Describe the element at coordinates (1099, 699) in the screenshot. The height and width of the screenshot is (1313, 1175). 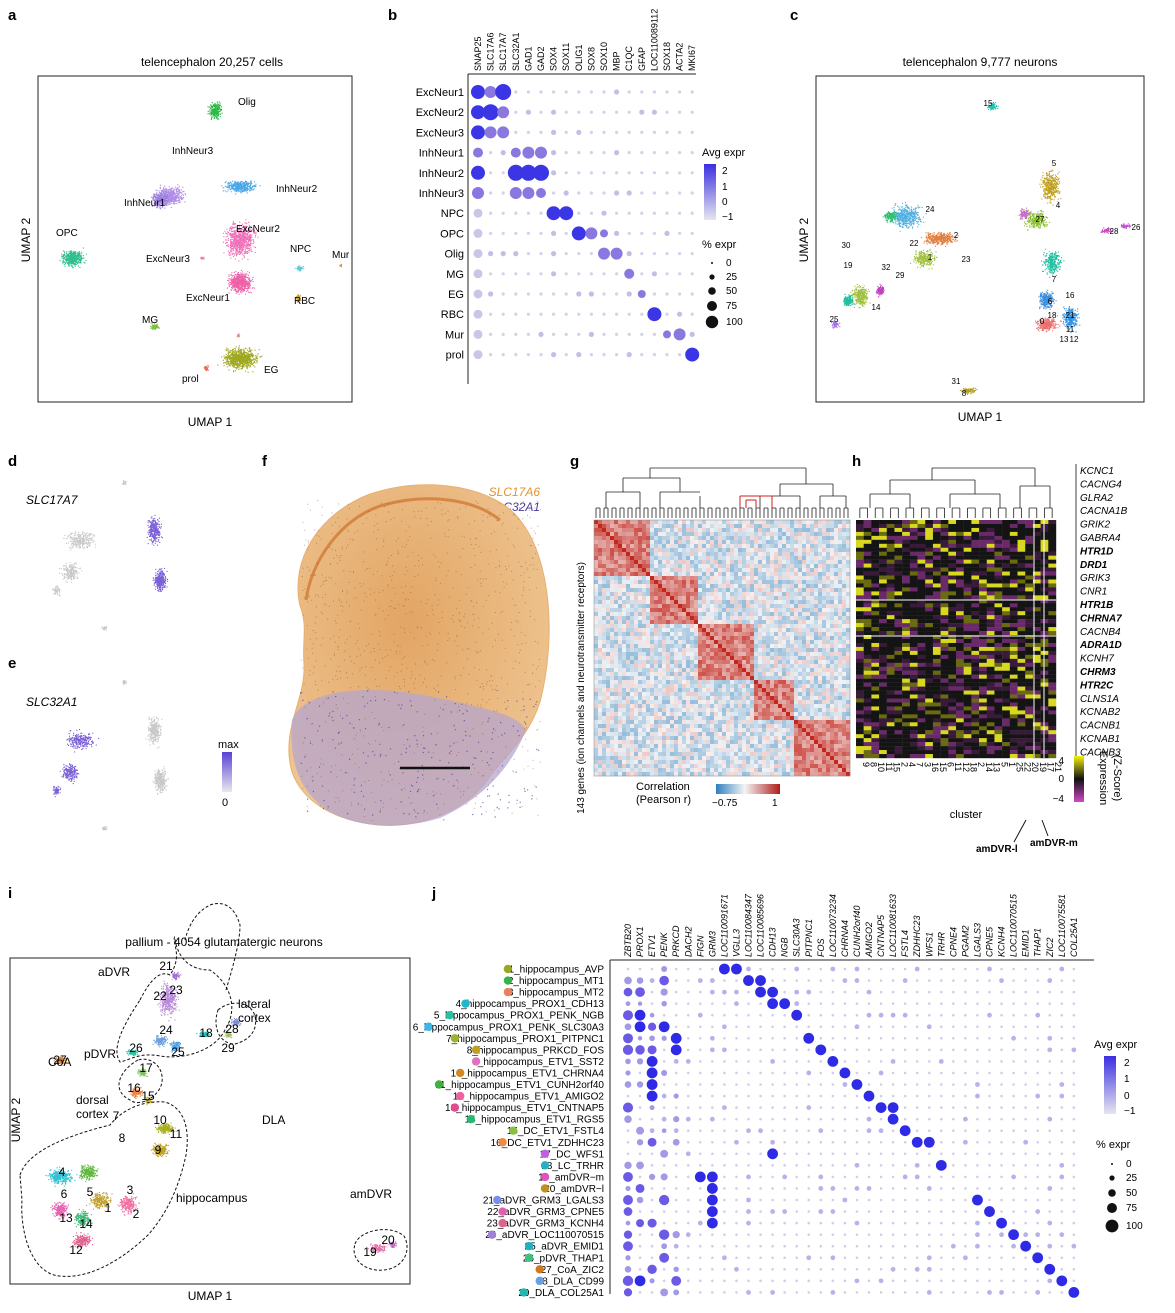
I see `h-gene-clns1a: CLNS1A` at that location.